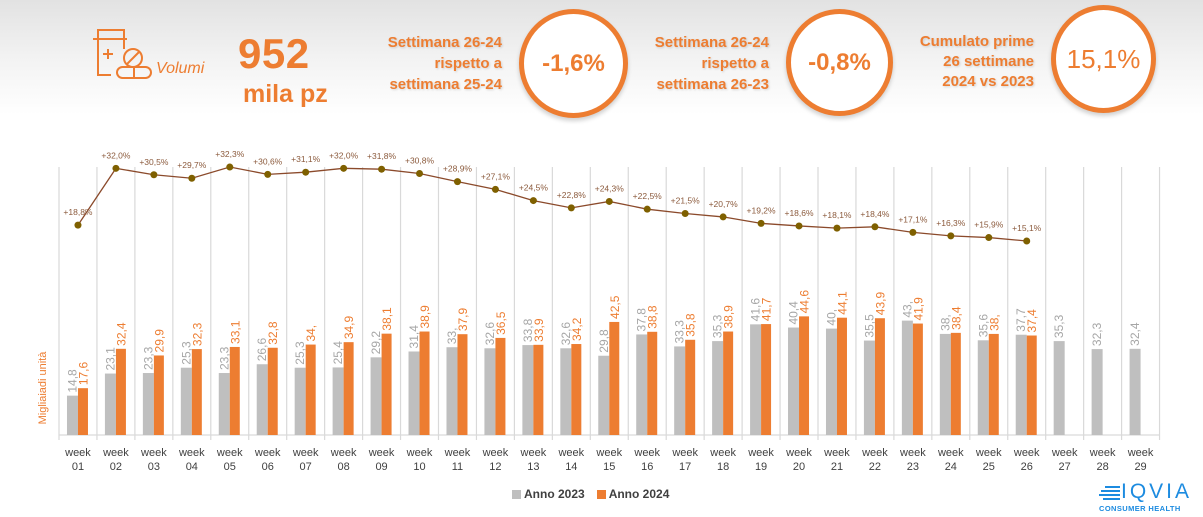  I want to click on legend-swatch-2023, so click(516, 494).